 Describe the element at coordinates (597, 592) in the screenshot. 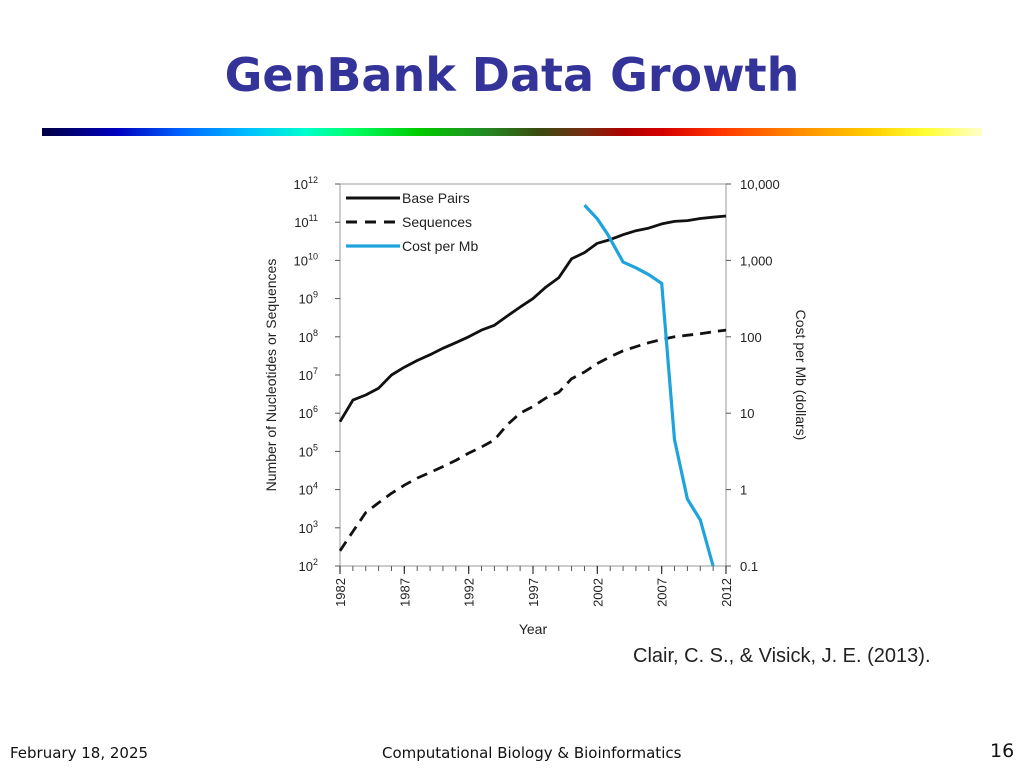

I see `x-tick-label: 2002` at that location.